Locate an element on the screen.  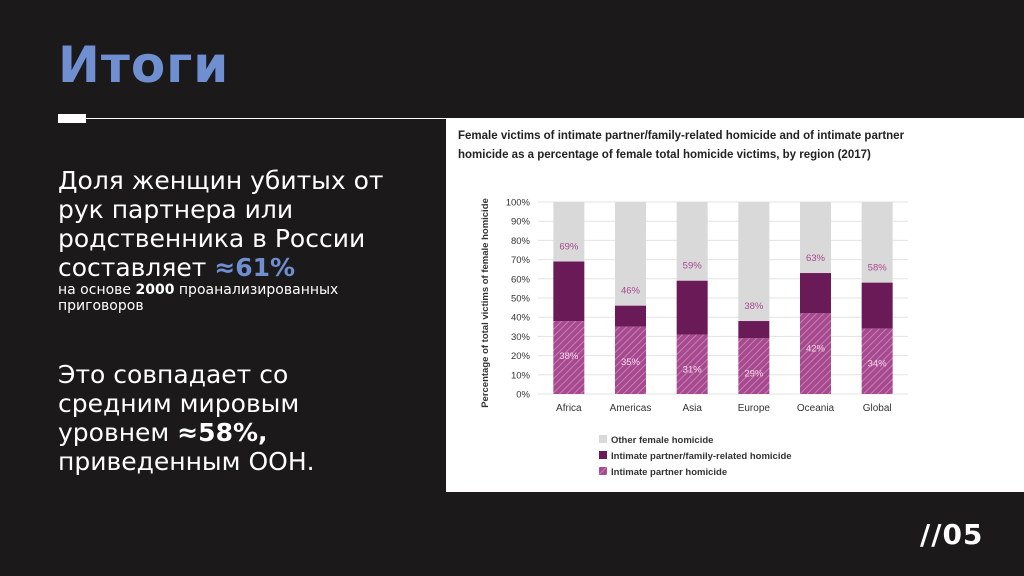
para1-line3: родственника в России is located at coordinates (212, 238).